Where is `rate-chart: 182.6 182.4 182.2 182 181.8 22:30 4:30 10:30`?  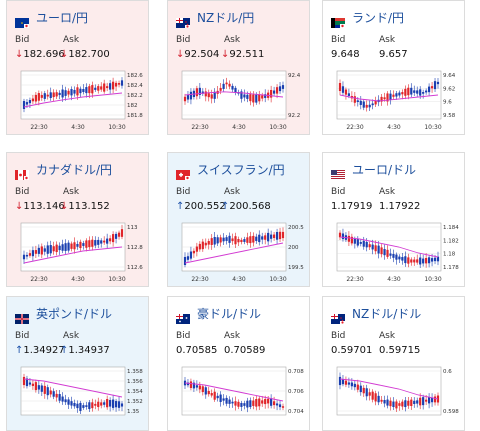
rate-chart: 182.6 182.4 182.2 182 181.8 22:30 4:30 10:30 is located at coordinates (80, 99).